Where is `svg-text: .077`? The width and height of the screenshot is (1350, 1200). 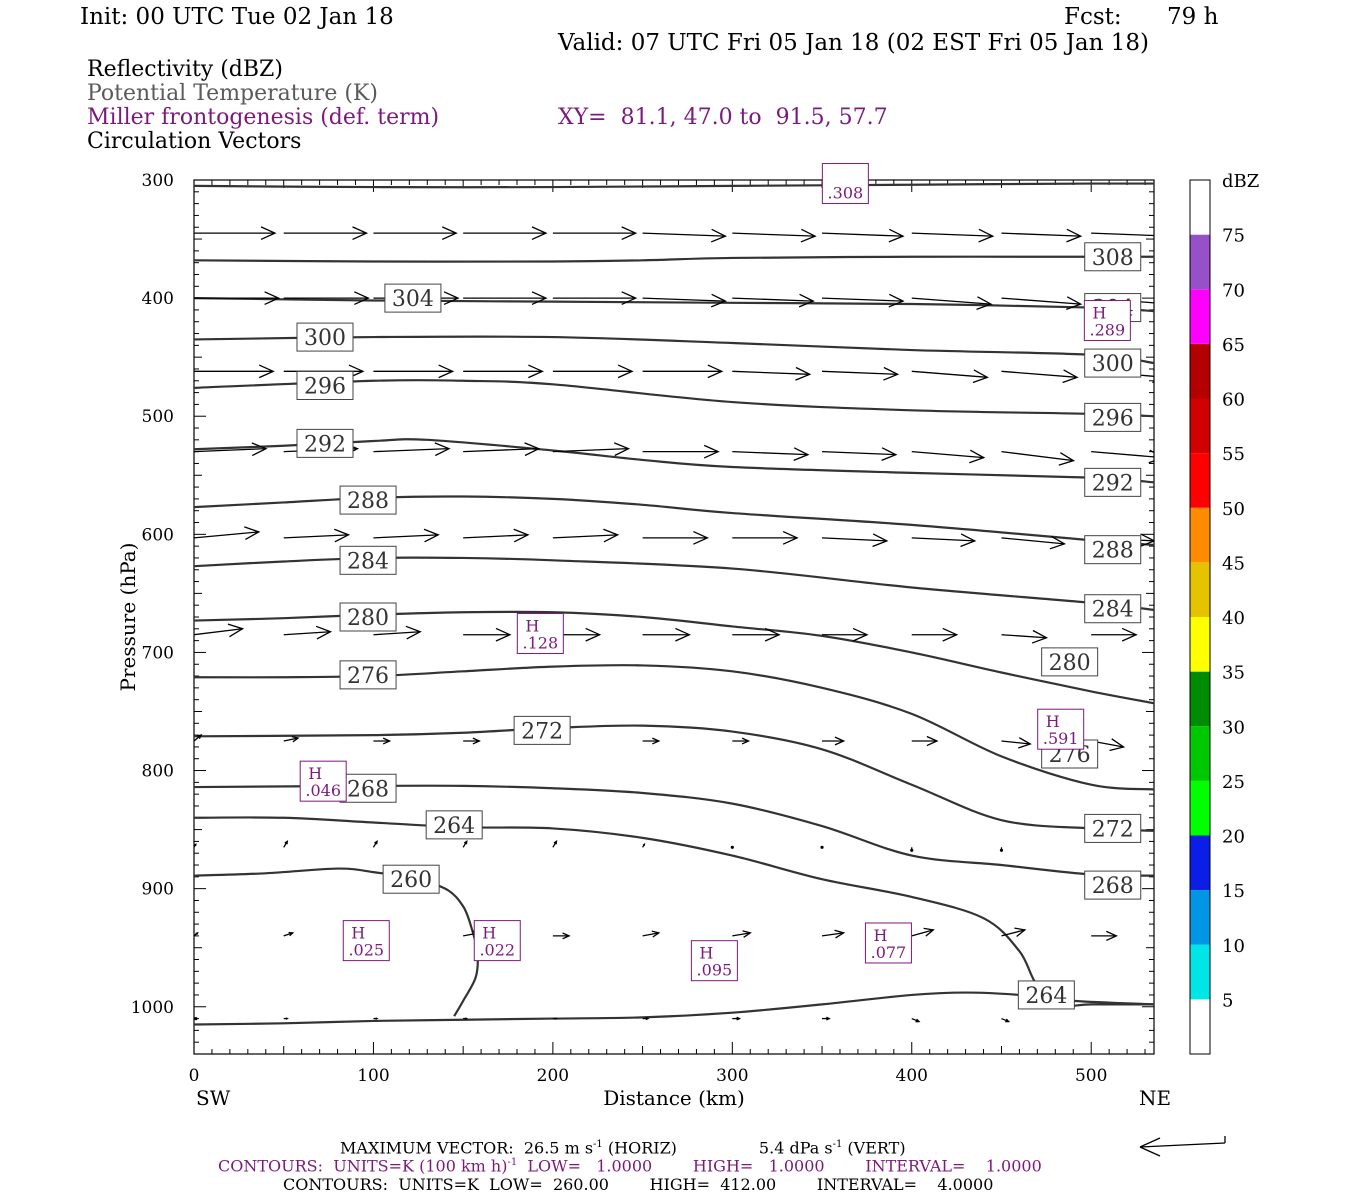 svg-text: .077 is located at coordinates (889, 952).